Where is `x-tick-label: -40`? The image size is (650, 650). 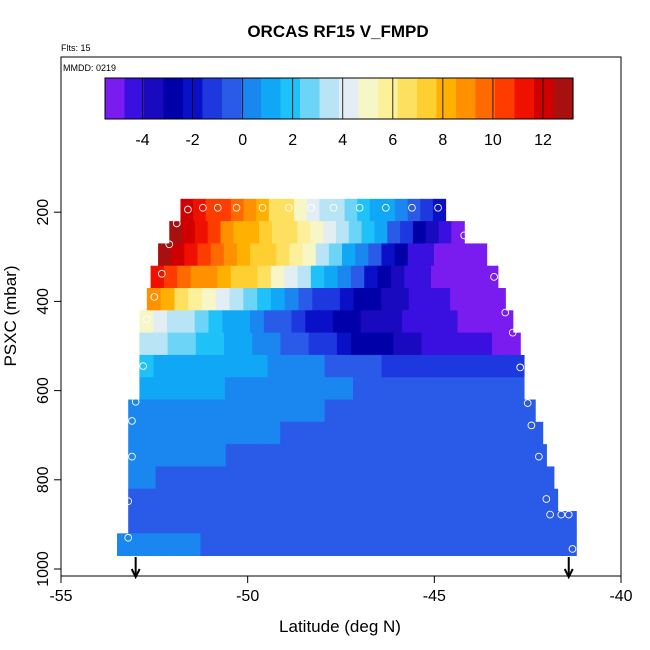 x-tick-label: -40 is located at coordinates (620, 596).